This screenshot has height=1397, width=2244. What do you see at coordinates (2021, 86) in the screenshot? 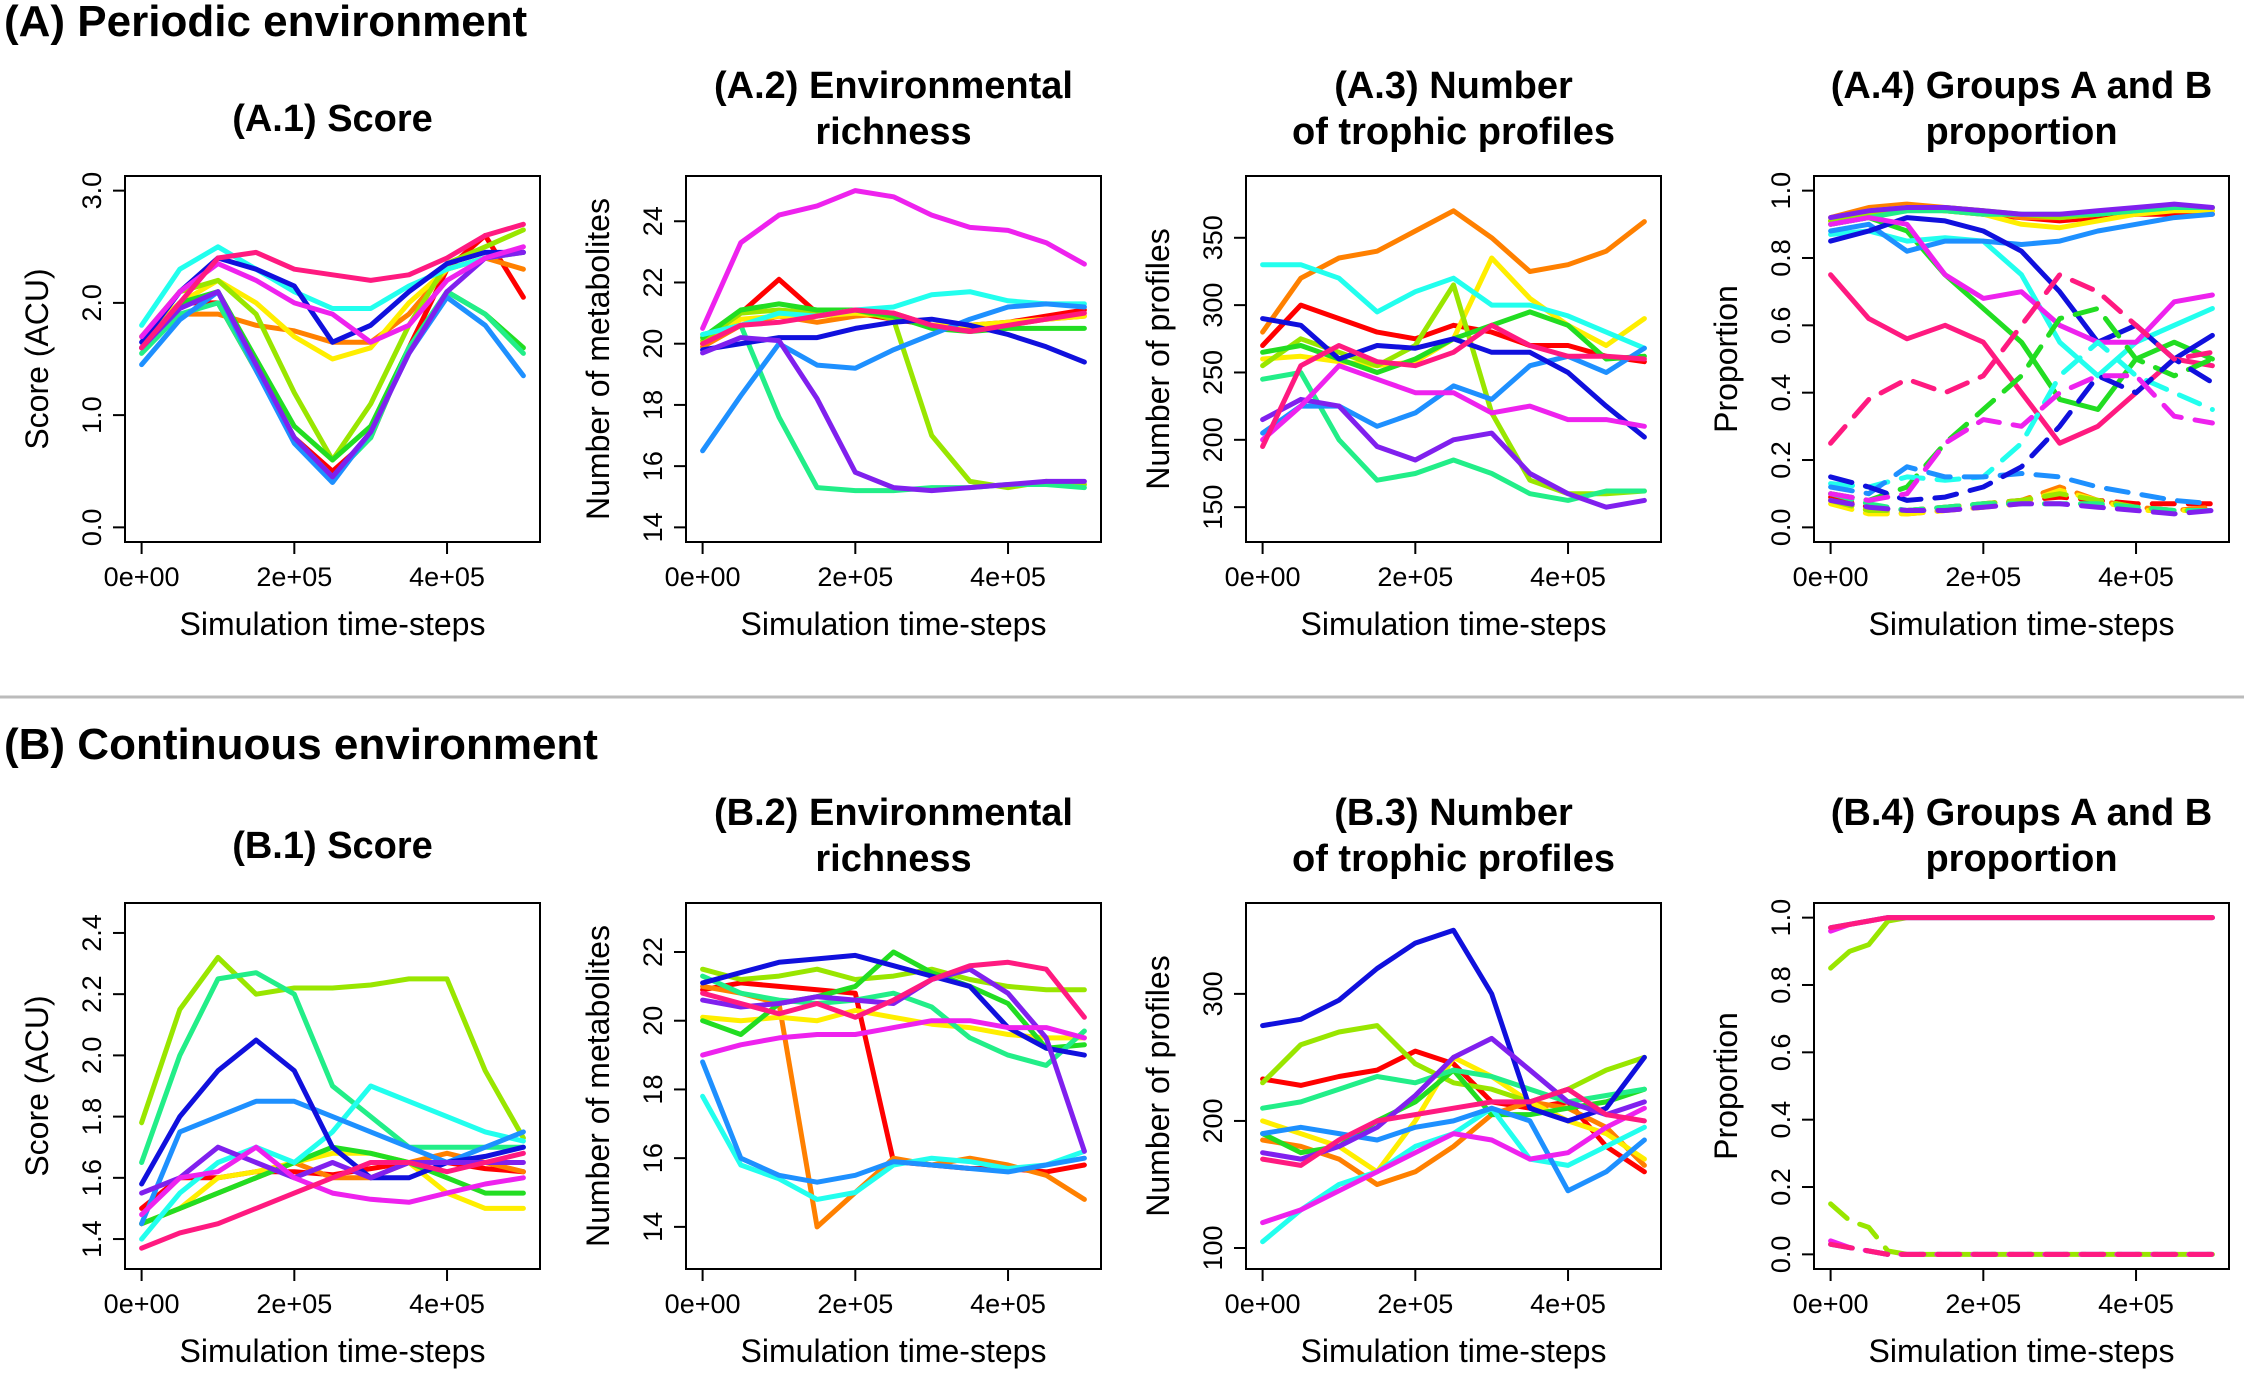
I see `chart-title: (A.4) Groups A and B` at bounding box center [2021, 86].